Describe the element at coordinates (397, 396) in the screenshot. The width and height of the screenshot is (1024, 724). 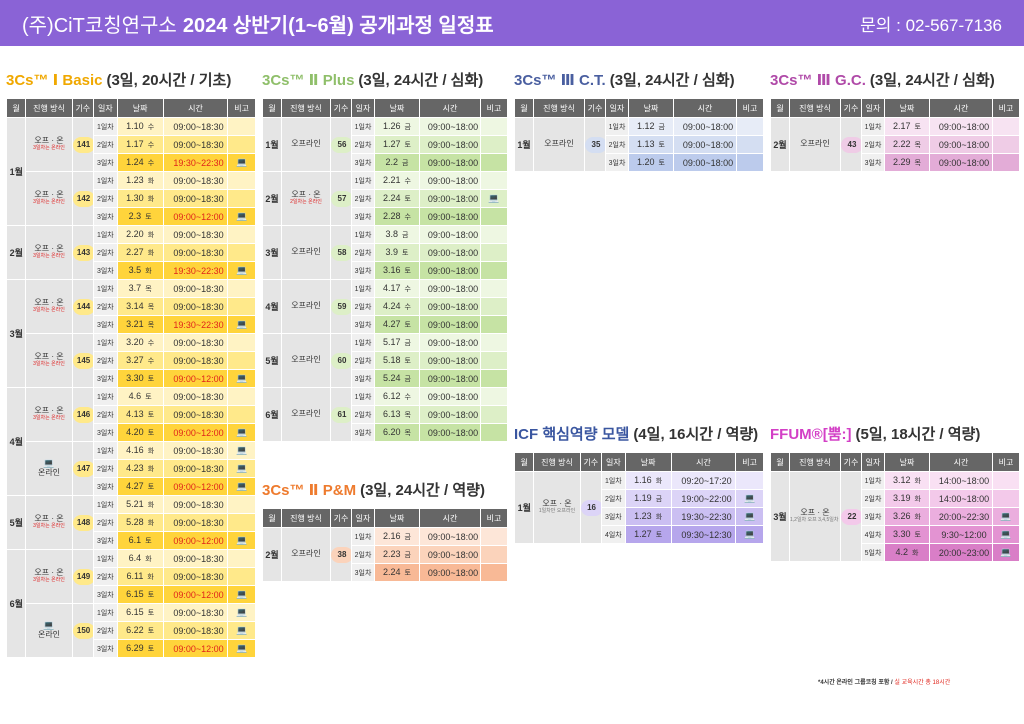
I see `date-cell: 6.12 수` at that location.